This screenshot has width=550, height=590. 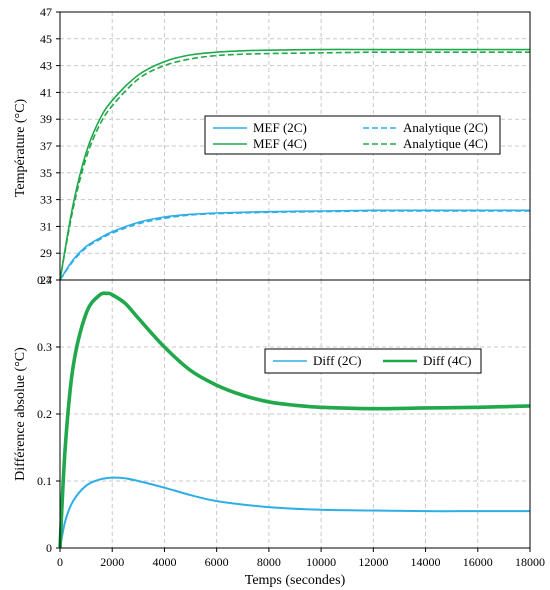 What do you see at coordinates (46, 66) in the screenshot?
I see `y-tick-label: 43` at bounding box center [46, 66].